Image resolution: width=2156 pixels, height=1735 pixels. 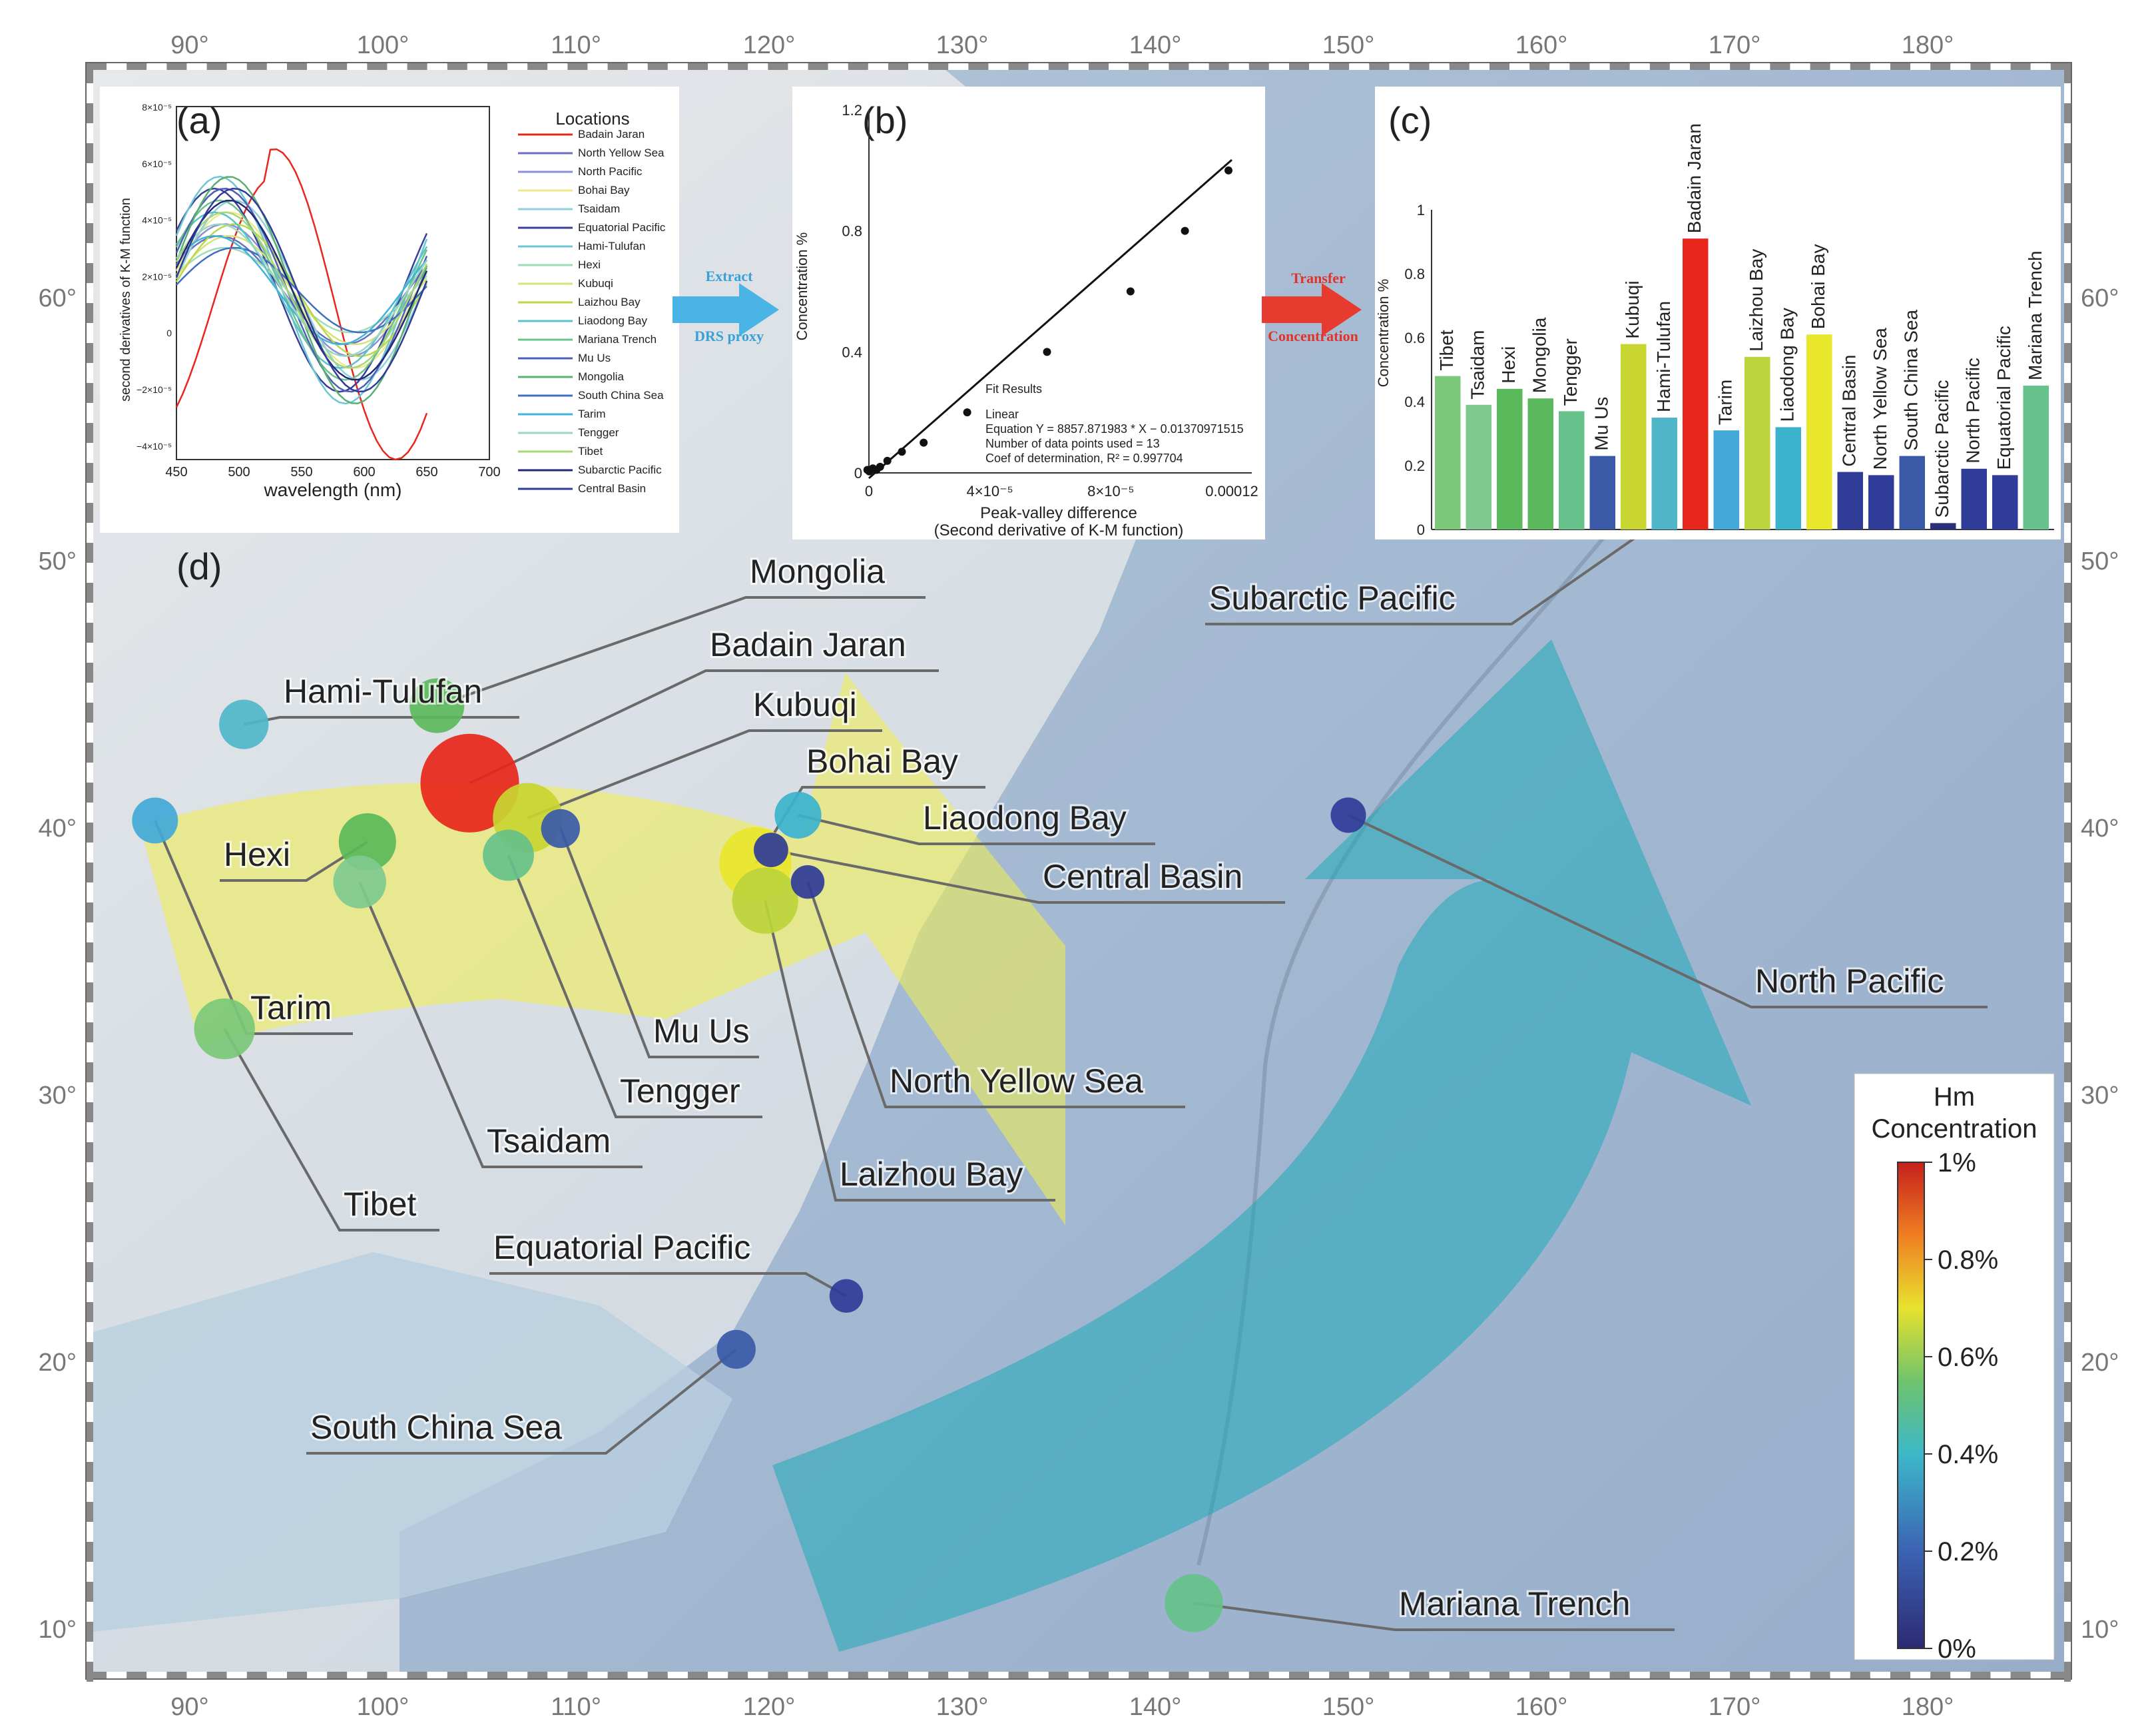 I want to click on marker-central-basin, so click(x=771, y=850).